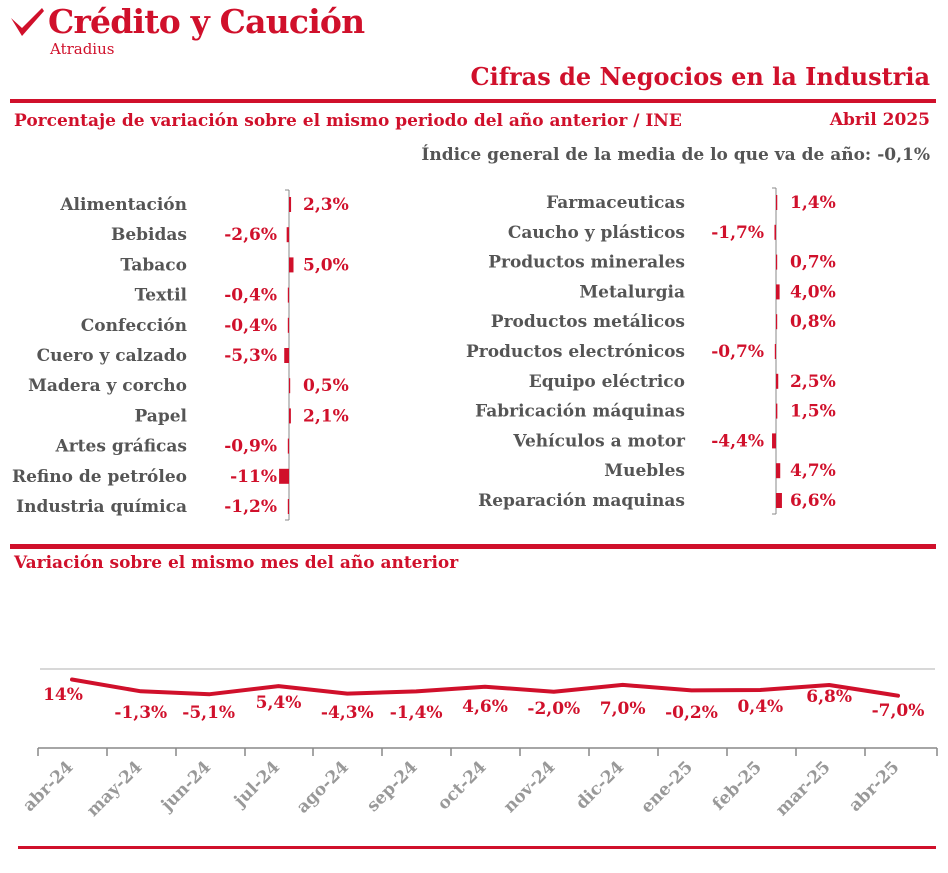 The width and height of the screenshot is (948, 873). Describe the element at coordinates (813, 263) in the screenshot. I see `data-label: 0,7%` at that location.